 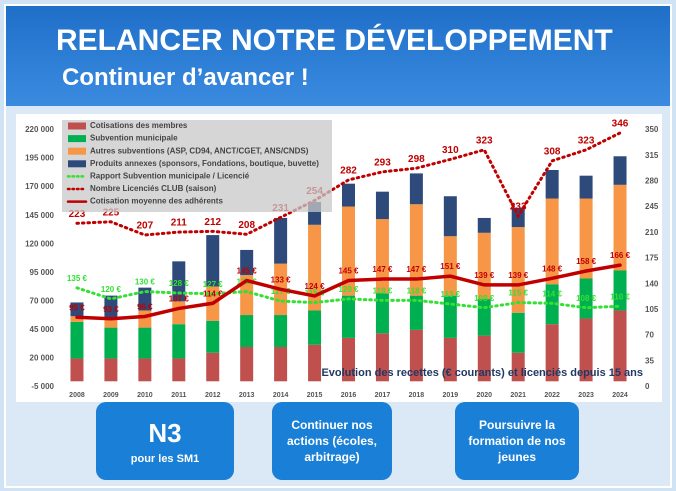 I want to click on data-label: 233, so click(x=518, y=207).